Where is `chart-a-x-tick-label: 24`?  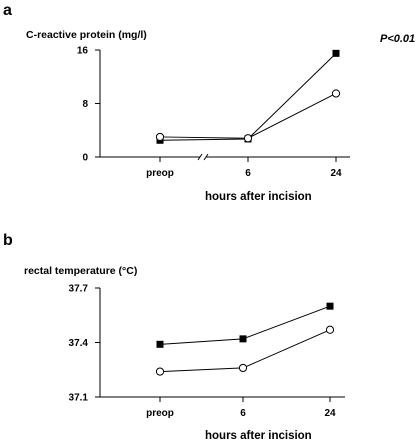 chart-a-x-tick-label: 24 is located at coordinates (336, 173).